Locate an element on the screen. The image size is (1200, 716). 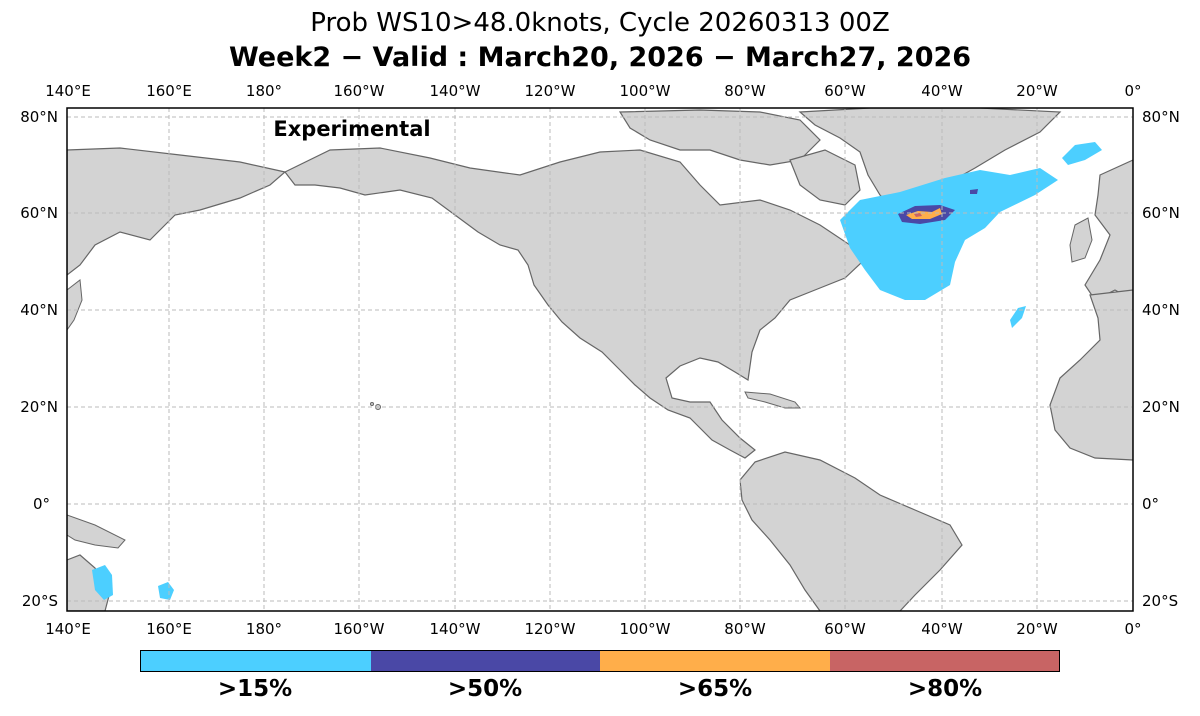
lon-tick-top: 160°E is located at coordinates (169, 91).